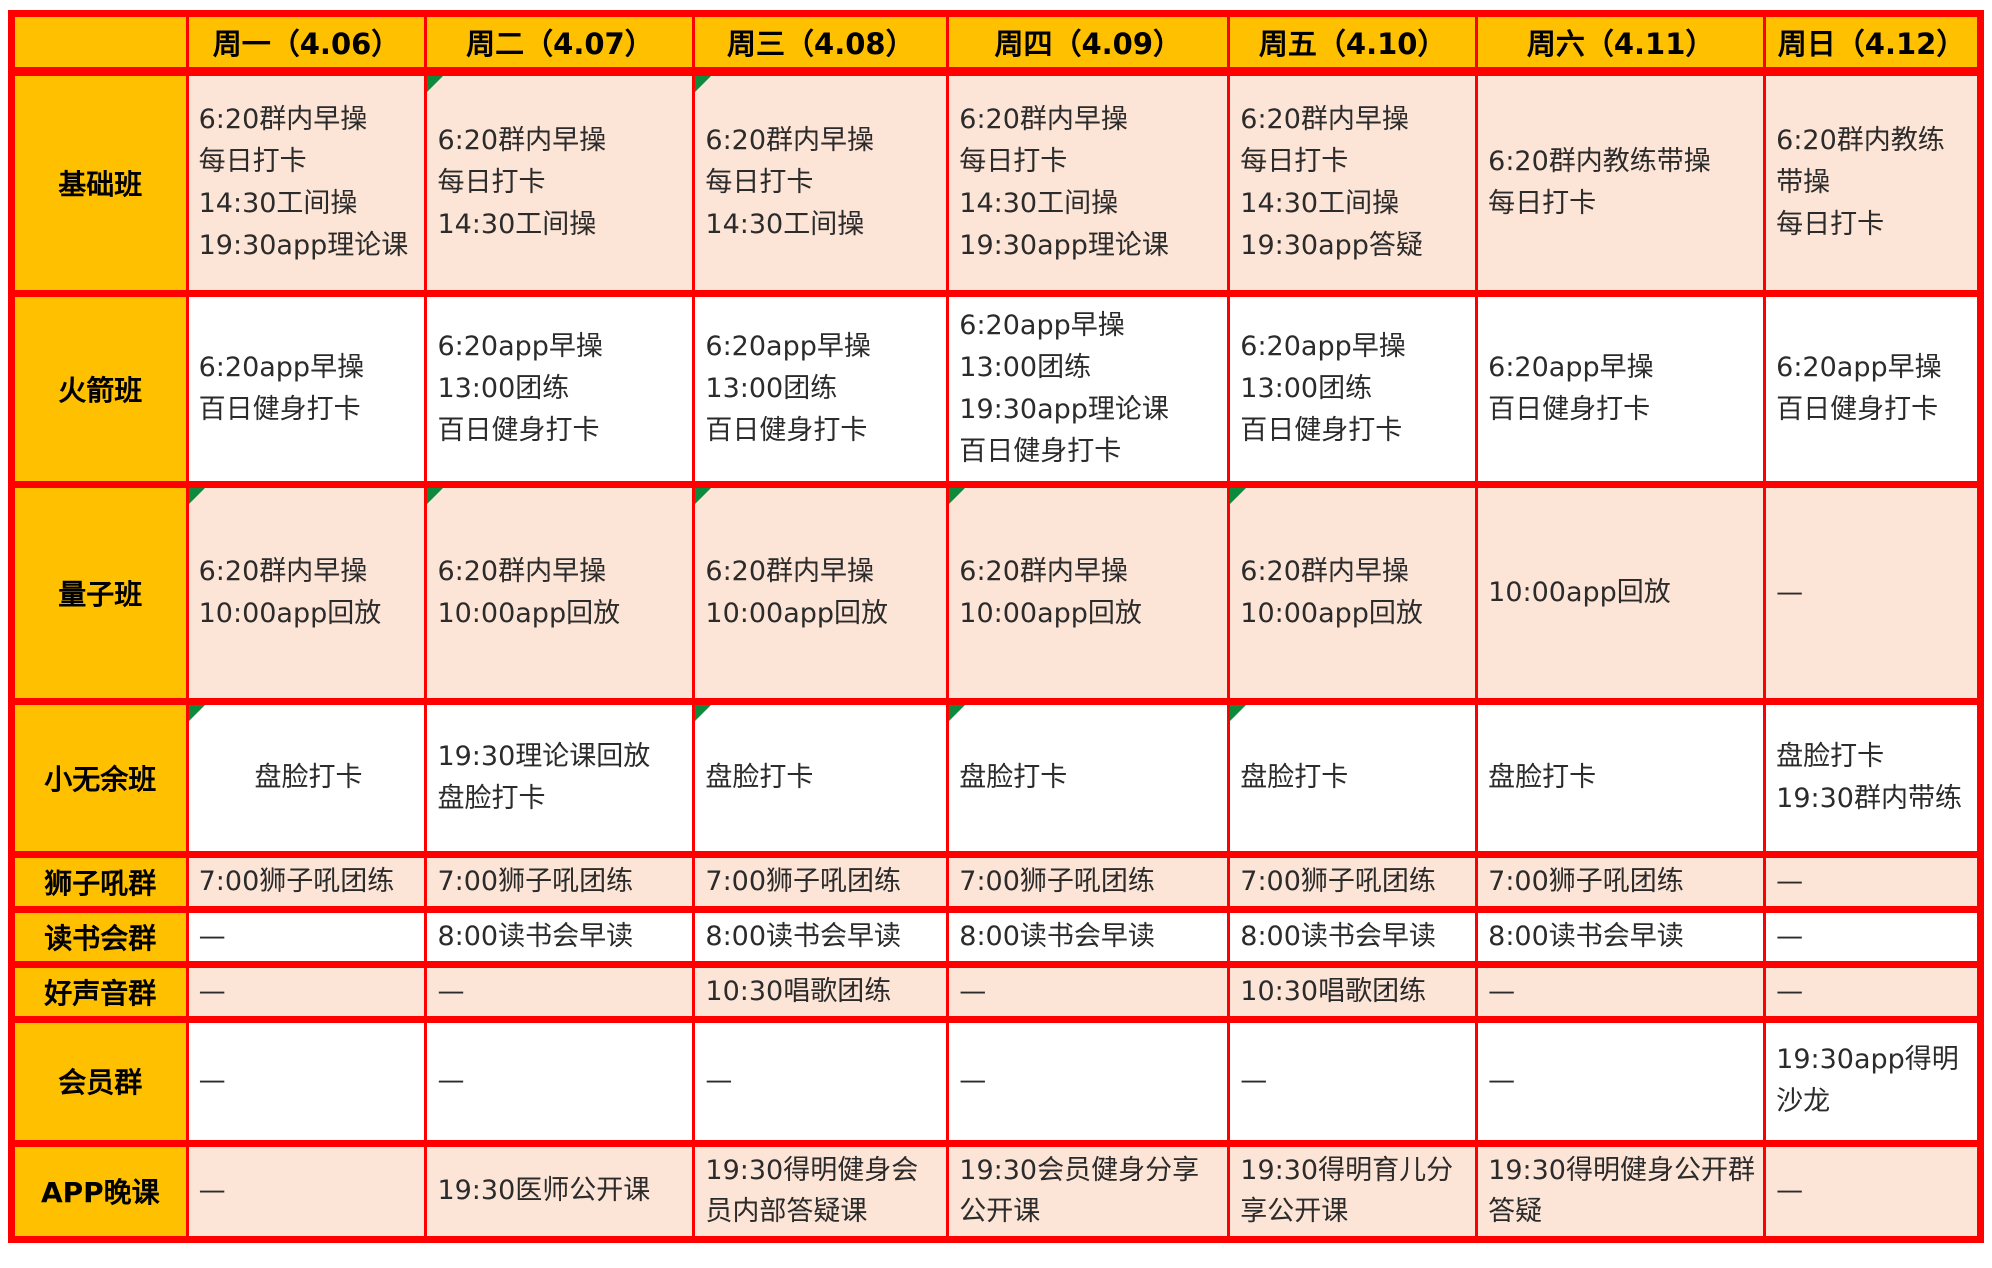 The height and width of the screenshot is (1268, 1992). Describe the element at coordinates (99, 778) in the screenshot. I see `row-label-xiaowuyu-class: 小无余班` at that location.